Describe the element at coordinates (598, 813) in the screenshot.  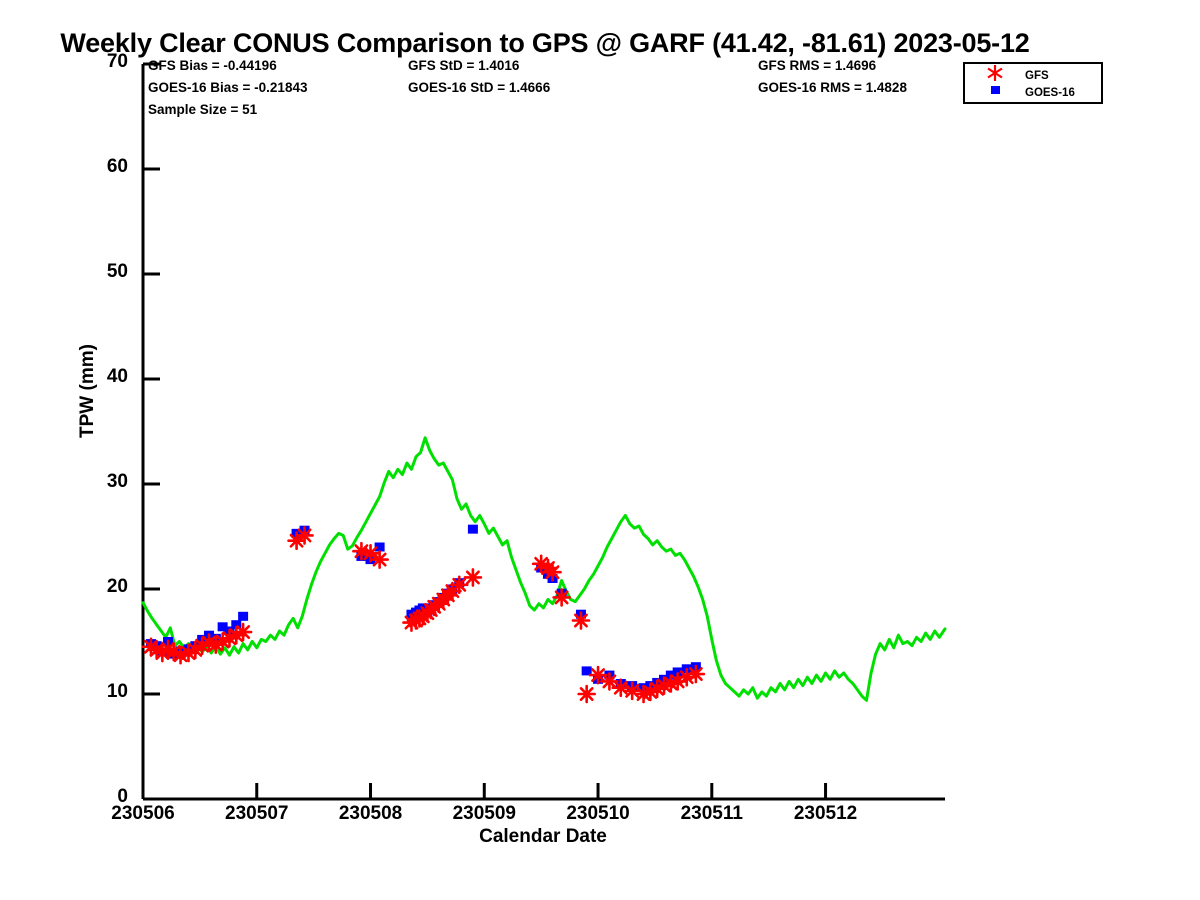
I see `x-tick-label: 230510` at that location.